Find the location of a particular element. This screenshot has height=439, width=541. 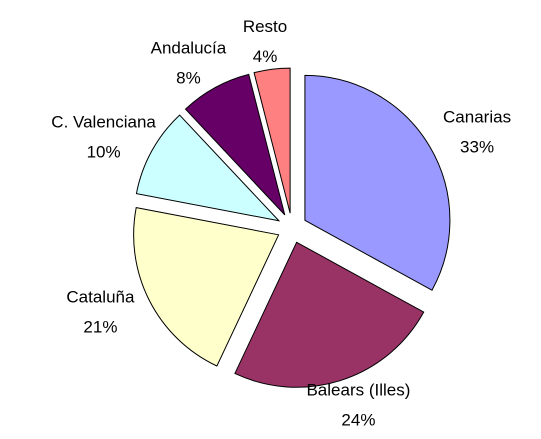

slice-label: C. Valenciana is located at coordinates (103, 121).